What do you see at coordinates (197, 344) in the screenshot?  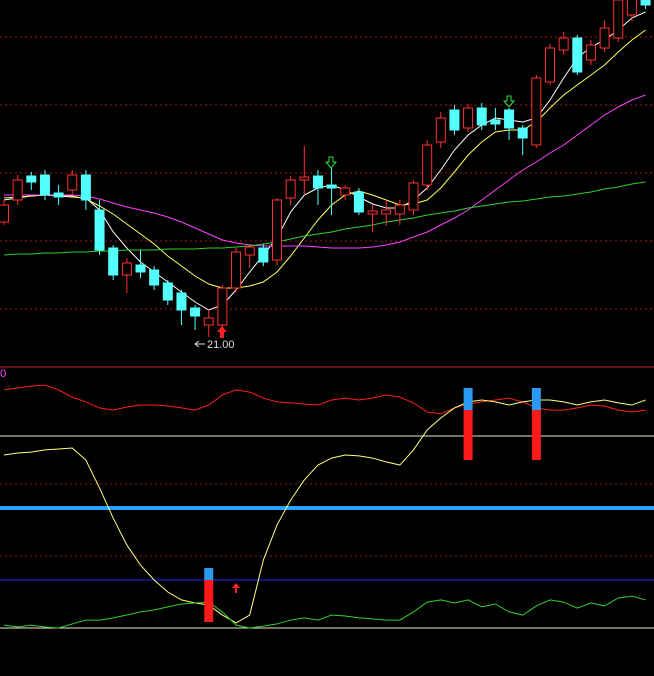 I see `low-pointer-head` at bounding box center [197, 344].